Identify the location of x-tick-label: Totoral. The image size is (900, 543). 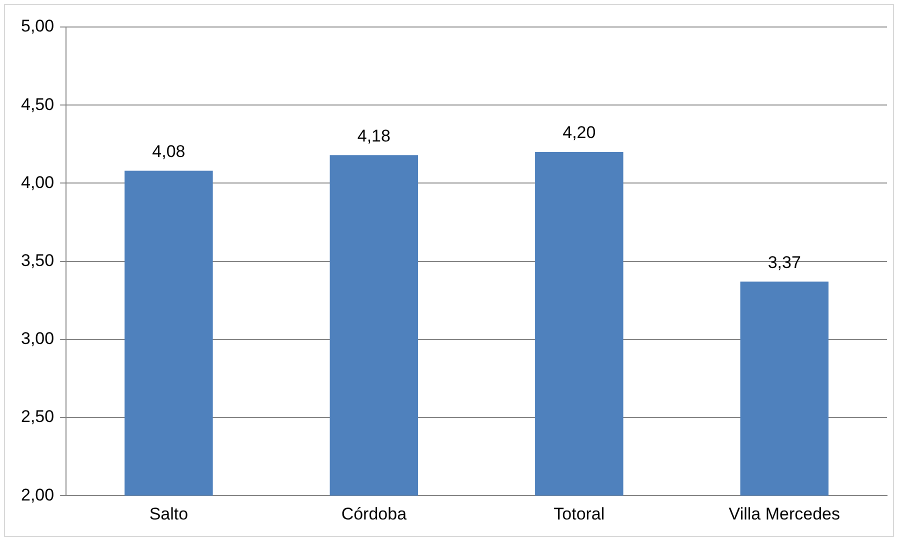
(579, 514).